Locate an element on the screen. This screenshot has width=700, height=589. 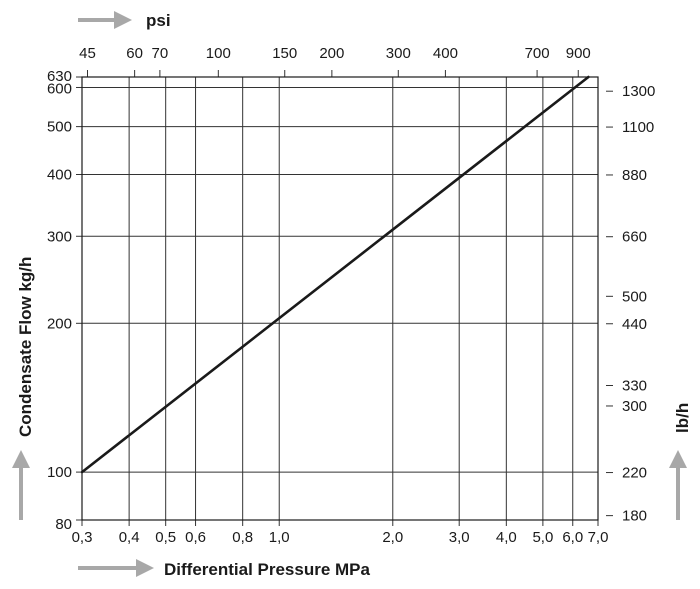
x-tick-label: 1,0 is located at coordinates (279, 537).